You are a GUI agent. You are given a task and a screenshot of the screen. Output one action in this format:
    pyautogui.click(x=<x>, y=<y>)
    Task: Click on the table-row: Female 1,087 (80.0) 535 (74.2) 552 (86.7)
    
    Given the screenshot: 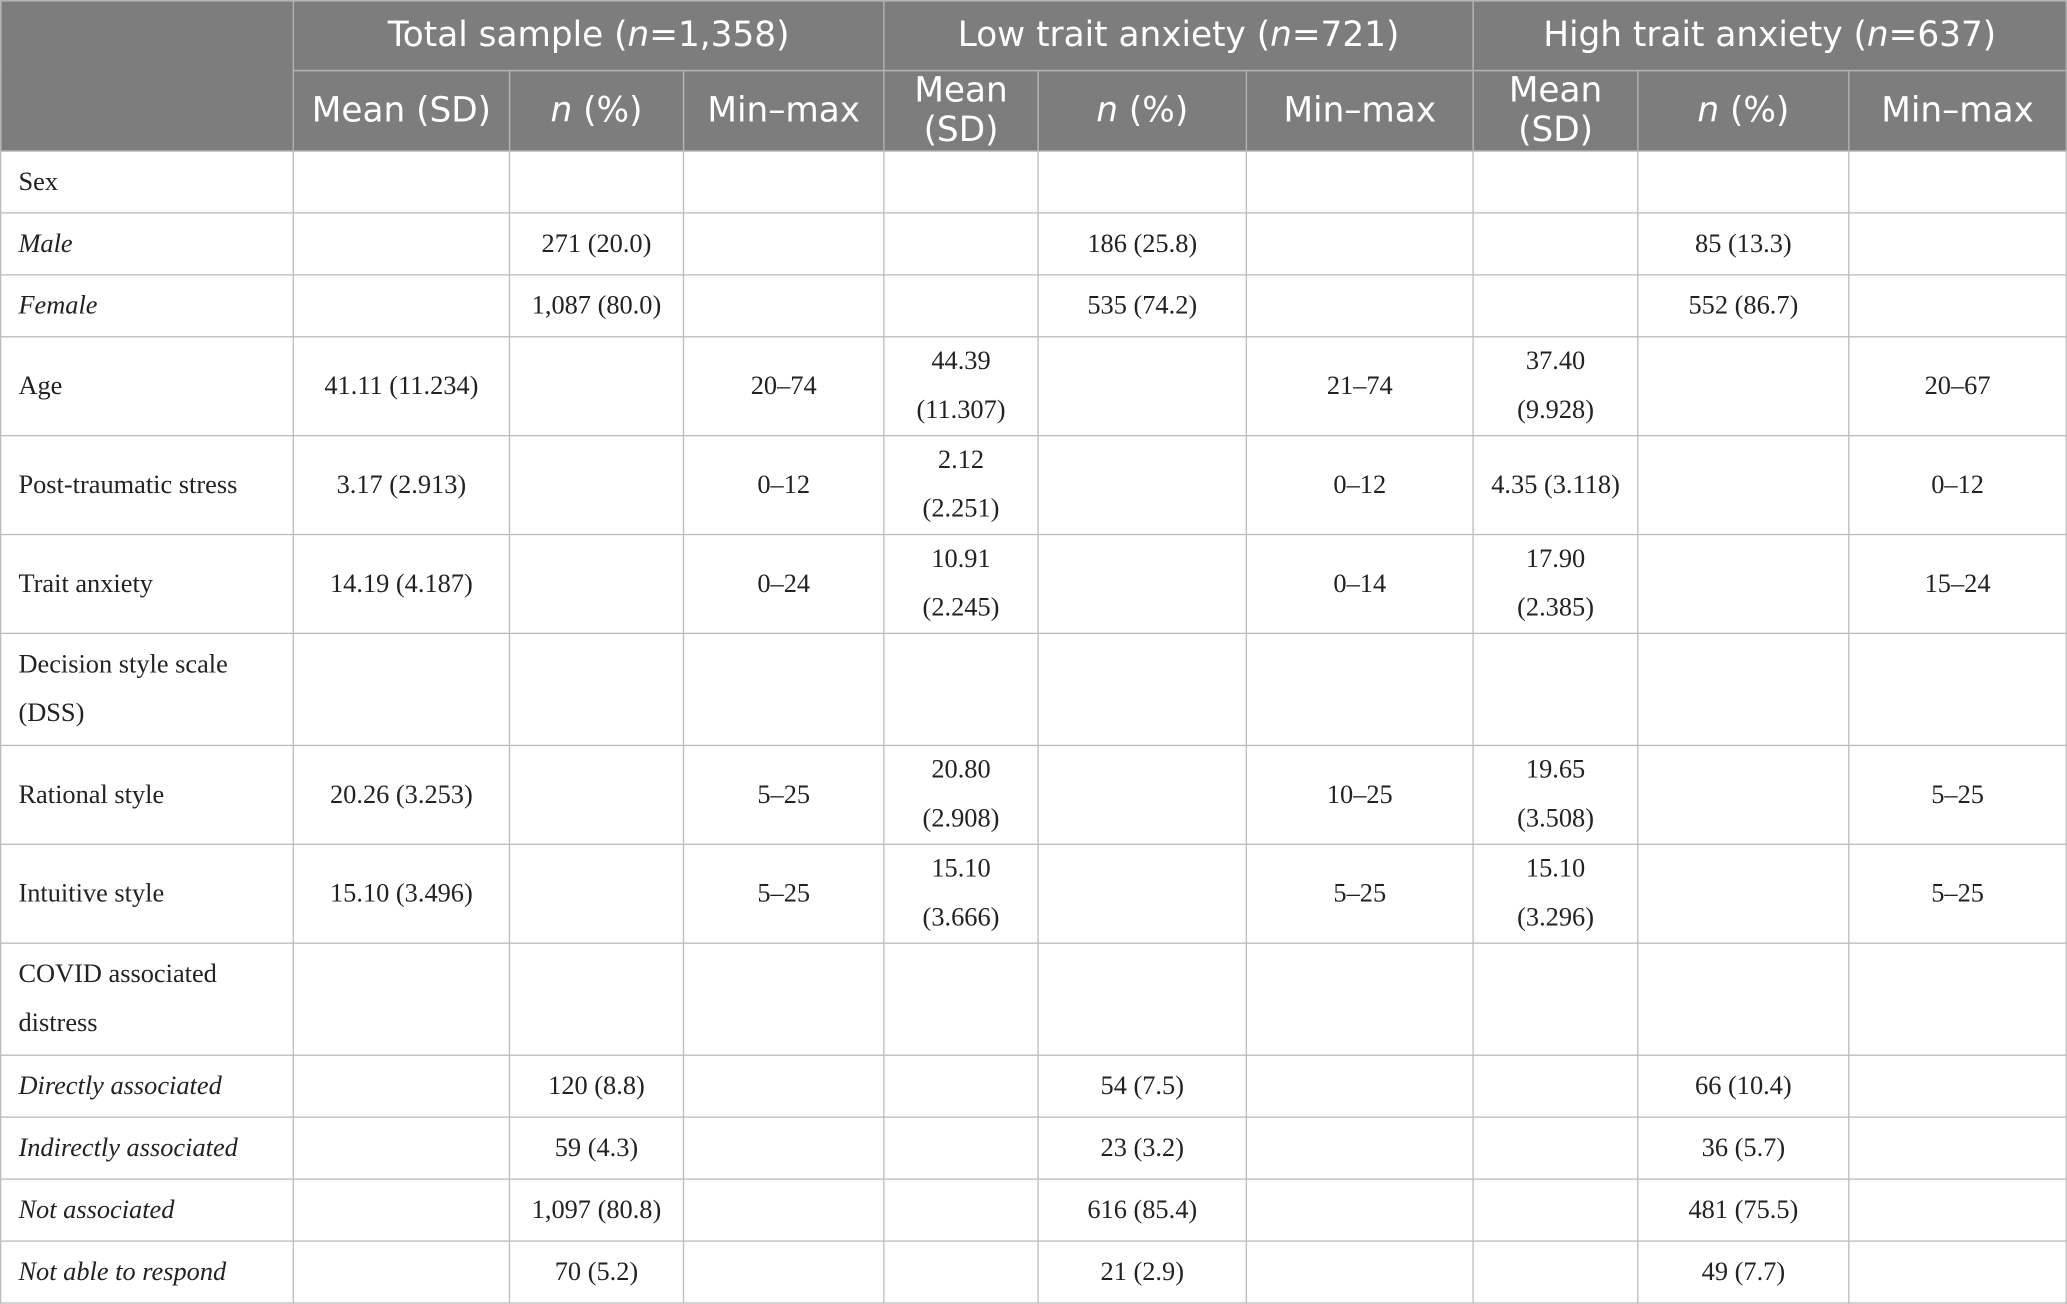 What is the action you would take?
    pyautogui.click(x=1033, y=306)
    